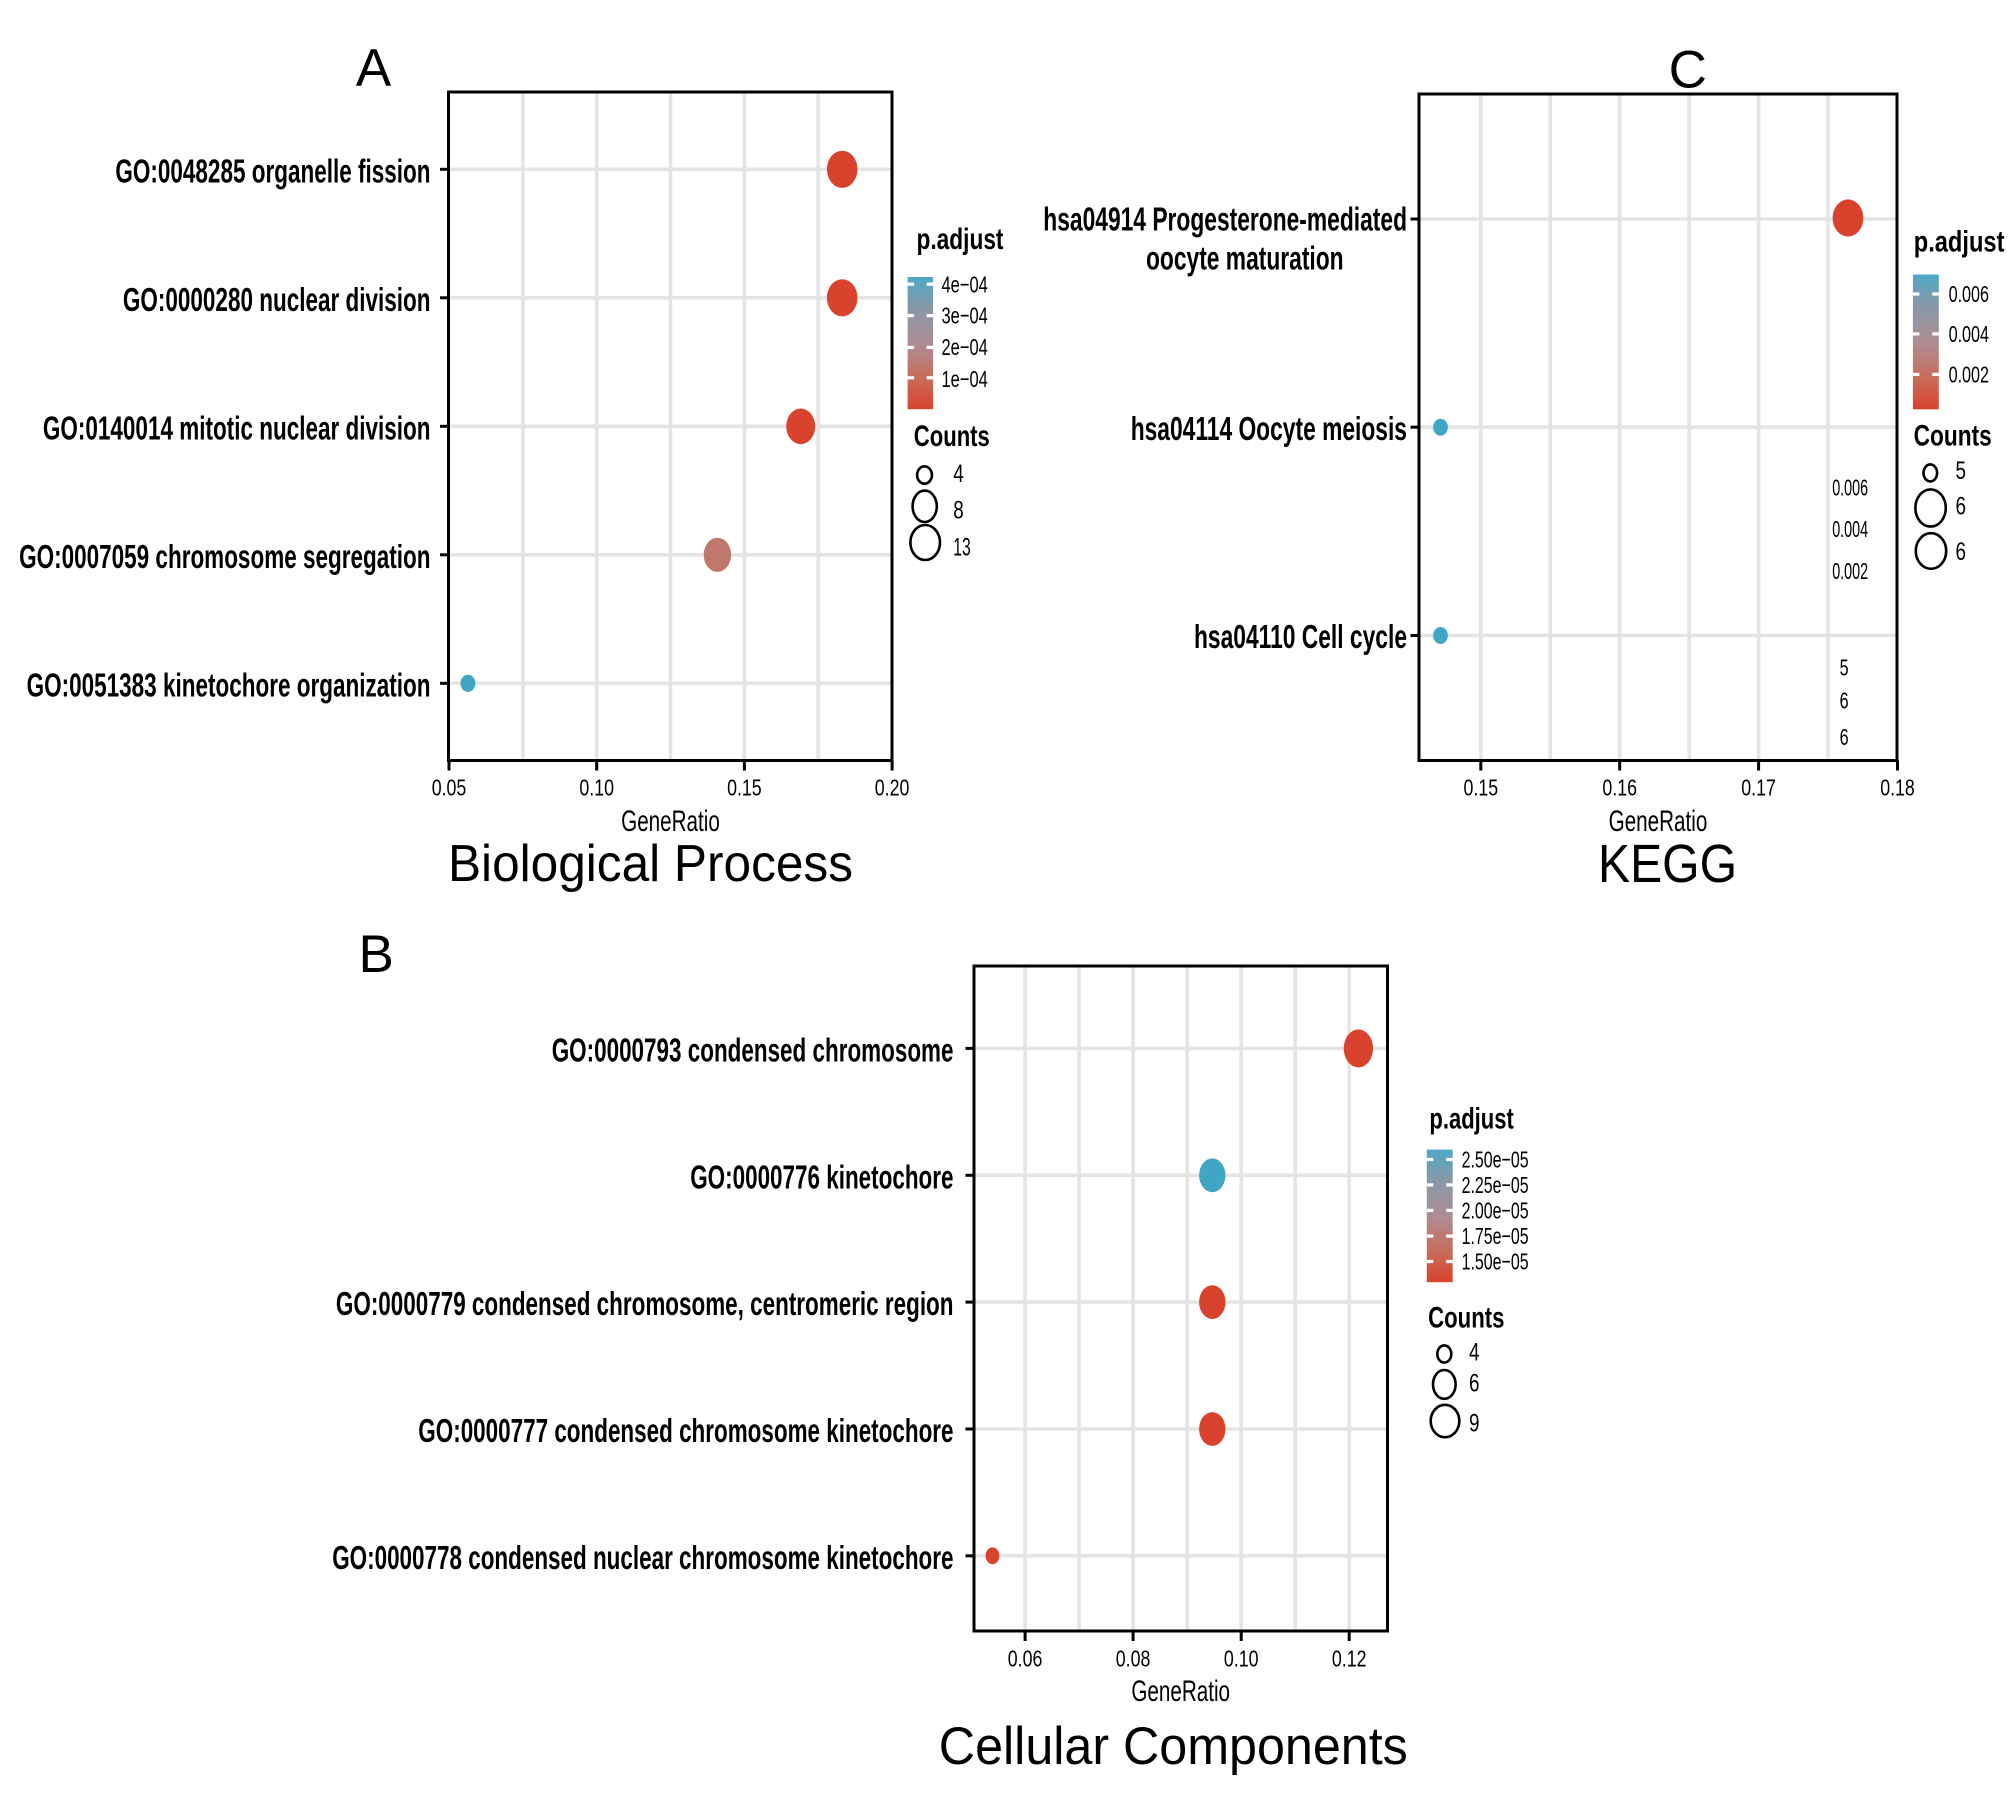  I want to click on svg-text: 0.16, so click(1619, 788).